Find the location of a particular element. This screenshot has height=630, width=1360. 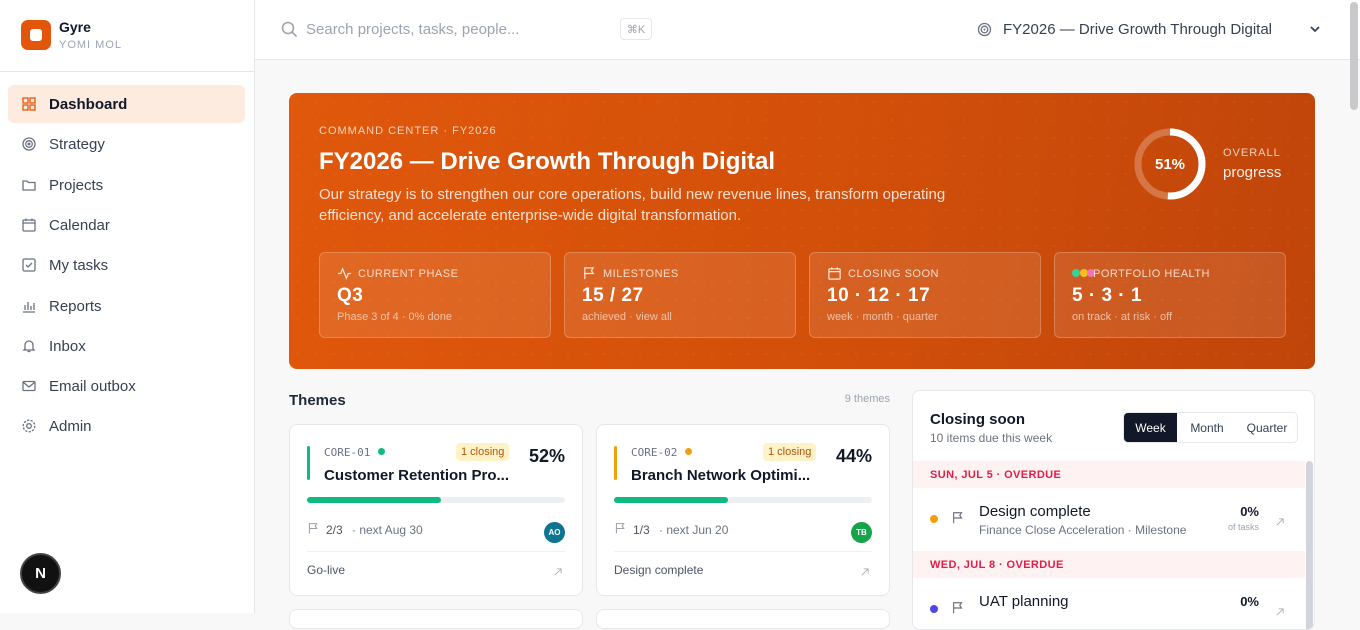

progress-caption-top: OVERALL is located at coordinates (1252, 153).